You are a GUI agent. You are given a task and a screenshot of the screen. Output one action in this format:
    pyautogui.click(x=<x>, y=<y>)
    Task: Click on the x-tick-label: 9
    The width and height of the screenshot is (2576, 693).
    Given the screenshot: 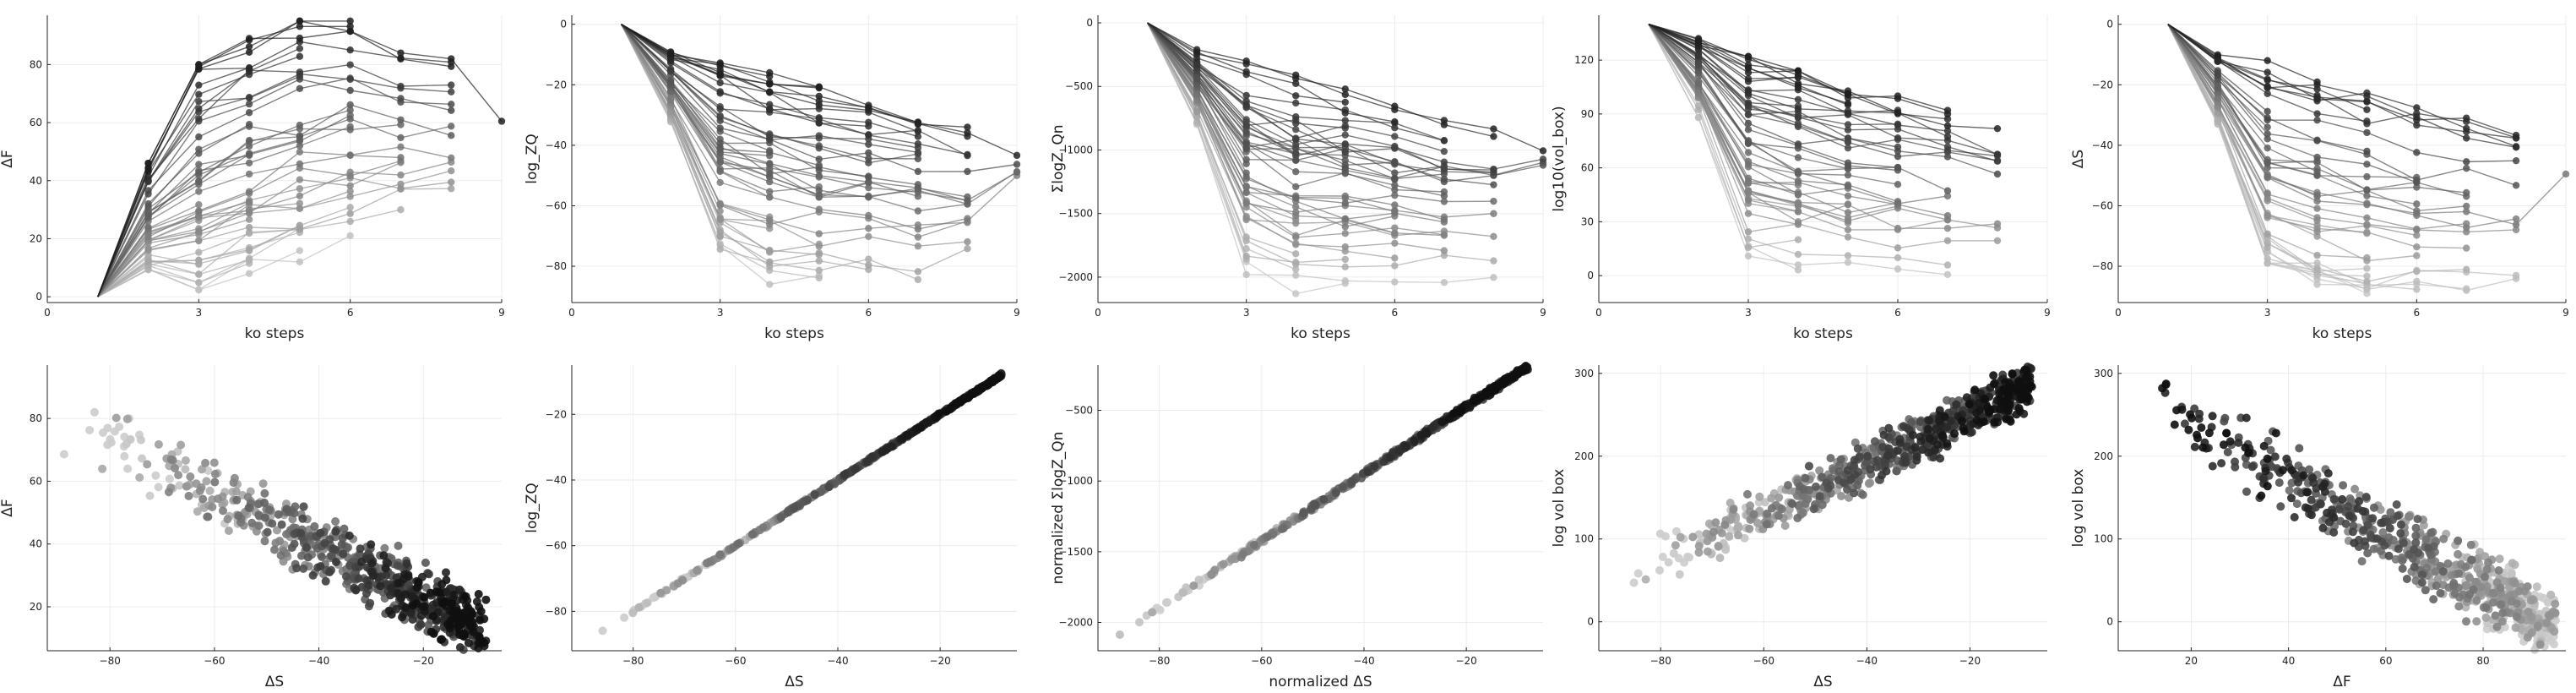 What is the action you would take?
    pyautogui.click(x=1017, y=313)
    